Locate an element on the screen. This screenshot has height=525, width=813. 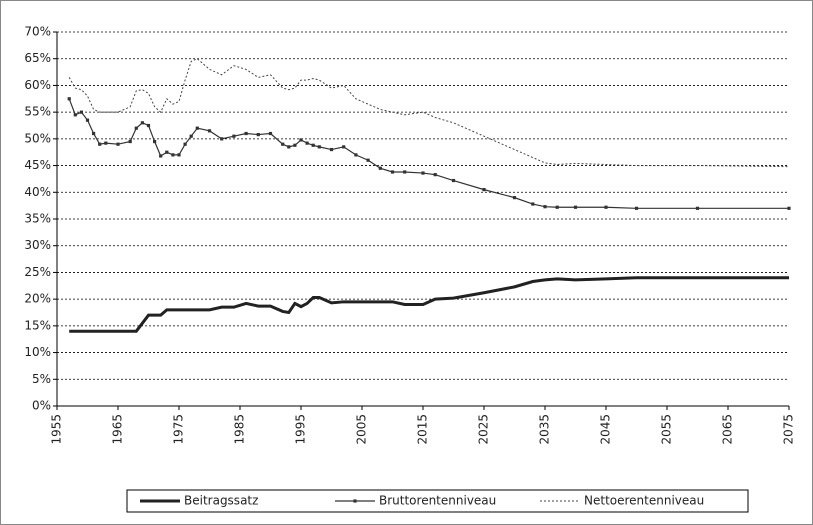
x-tick-label: 1955 is located at coordinates (57, 429).